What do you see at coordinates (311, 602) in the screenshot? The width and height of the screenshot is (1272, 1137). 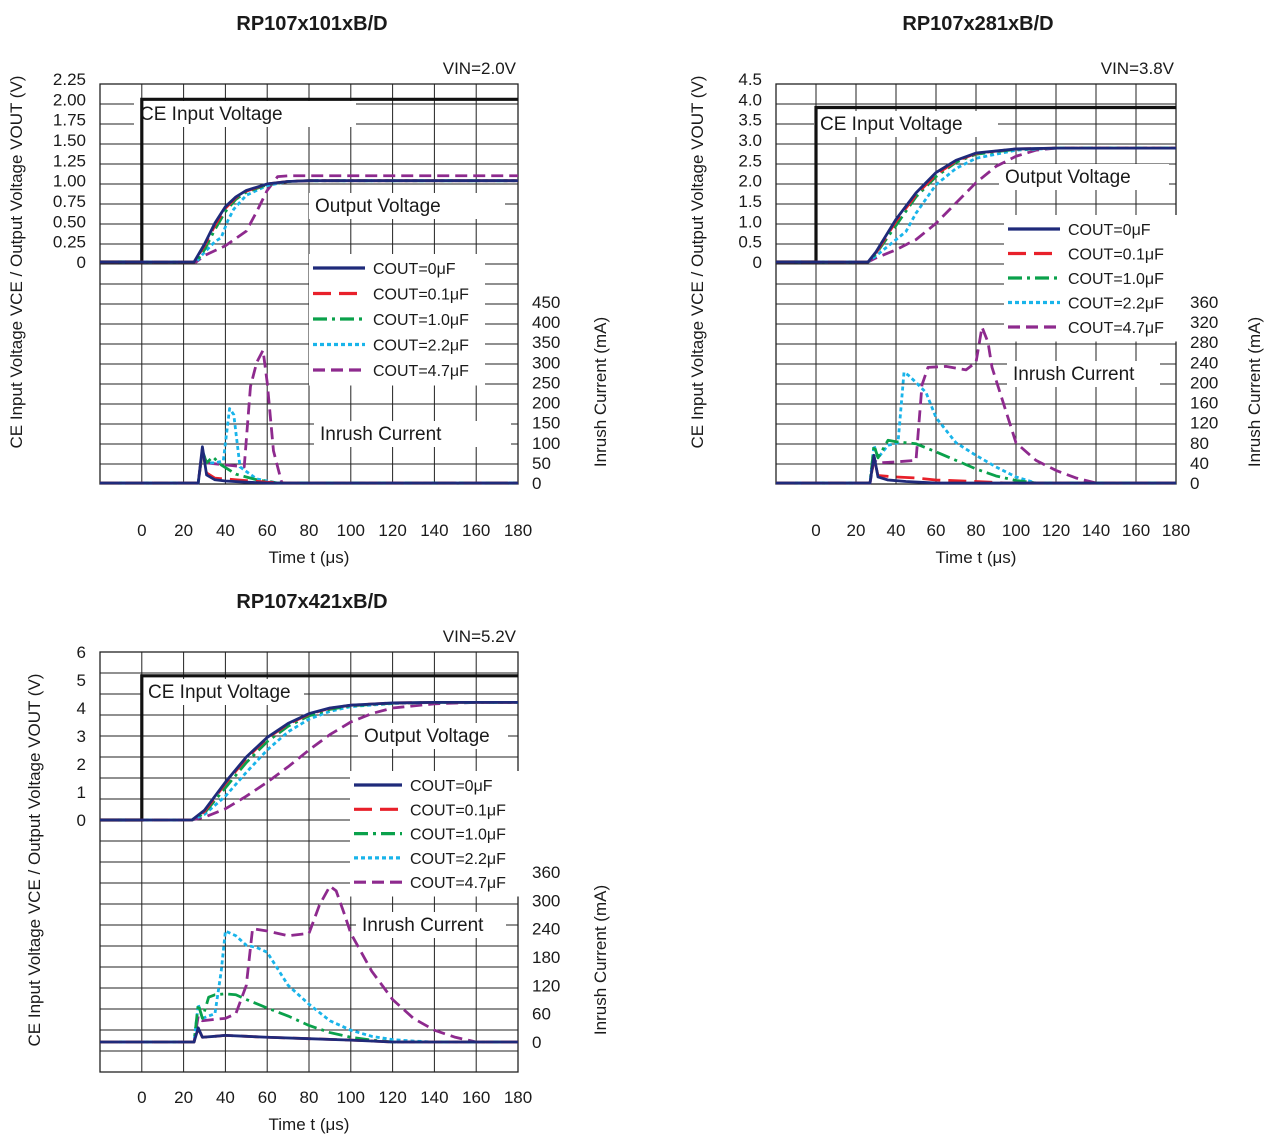 I see `chart-title: RP107x421xB/D` at bounding box center [311, 602].